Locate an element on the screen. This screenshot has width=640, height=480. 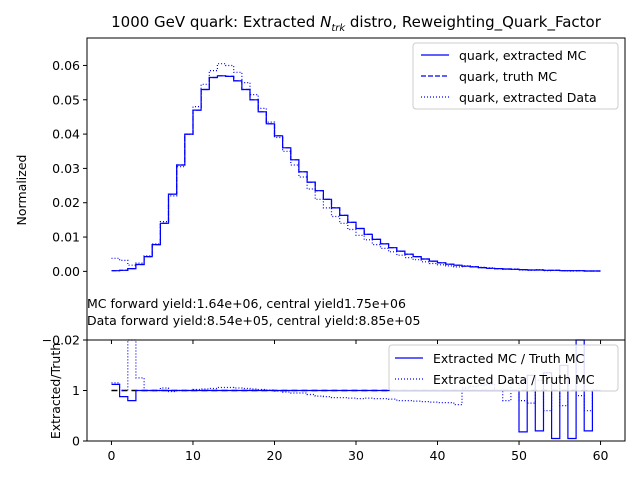
xtick-label: 60 is located at coordinates (601, 455).